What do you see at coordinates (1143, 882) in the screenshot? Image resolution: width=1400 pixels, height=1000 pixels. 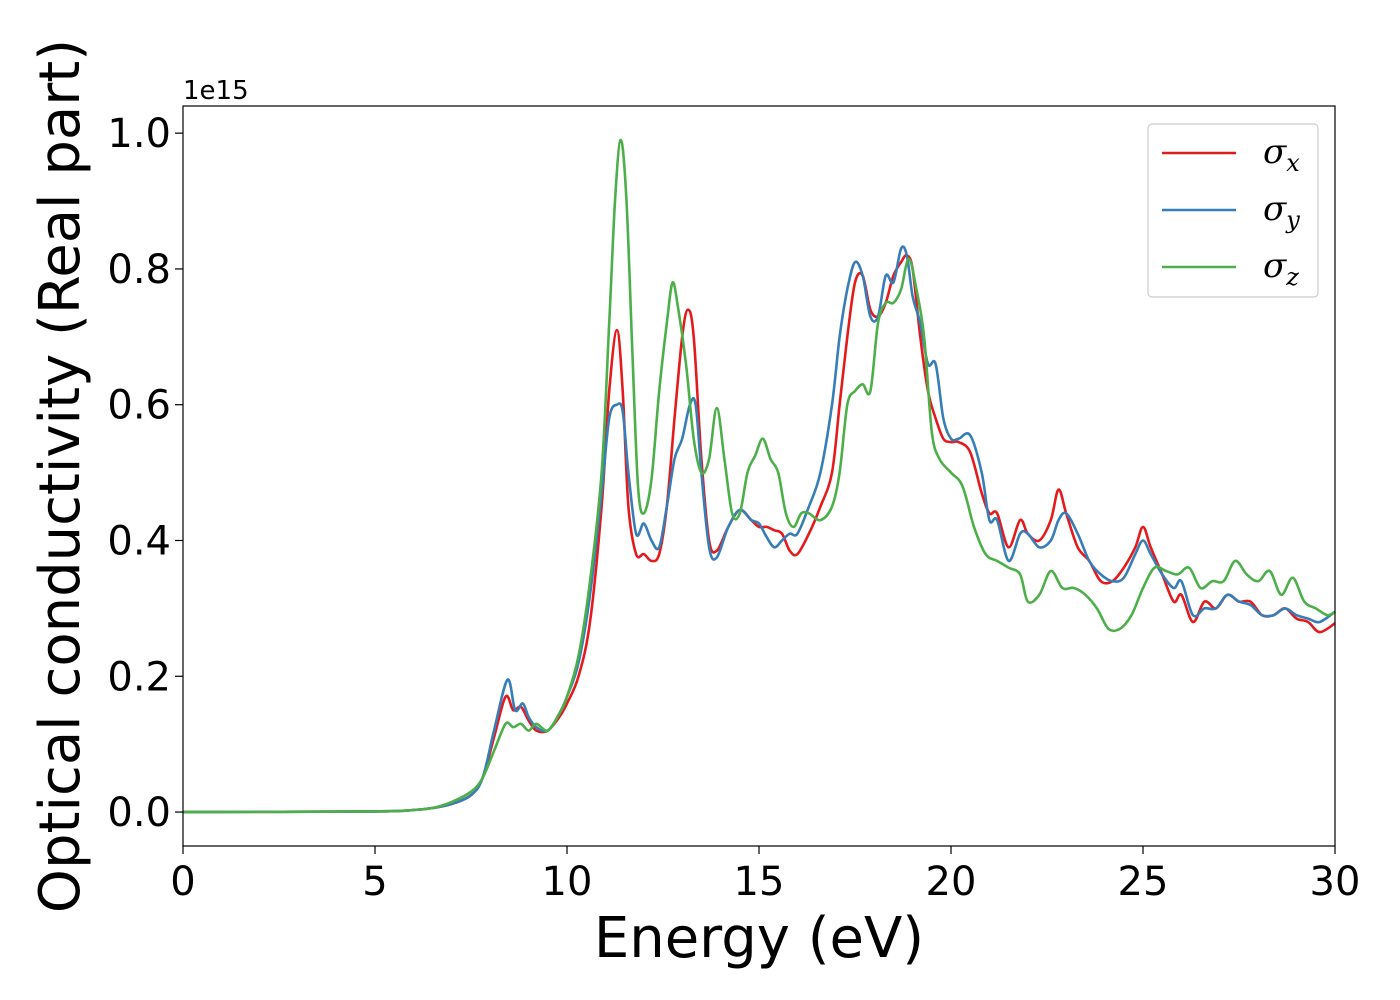 I see `x-tick-label: 25` at bounding box center [1143, 882].